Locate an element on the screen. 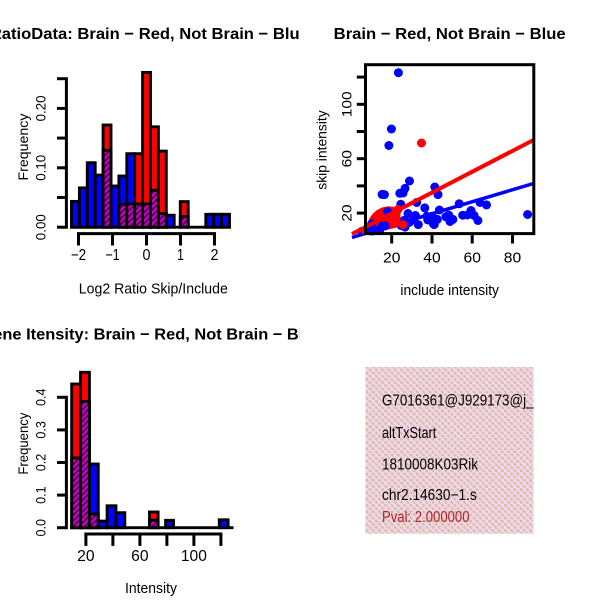 Image resolution: width=600 pixels, height=600 pixels. svg-text: 0 is located at coordinates (147, 255).